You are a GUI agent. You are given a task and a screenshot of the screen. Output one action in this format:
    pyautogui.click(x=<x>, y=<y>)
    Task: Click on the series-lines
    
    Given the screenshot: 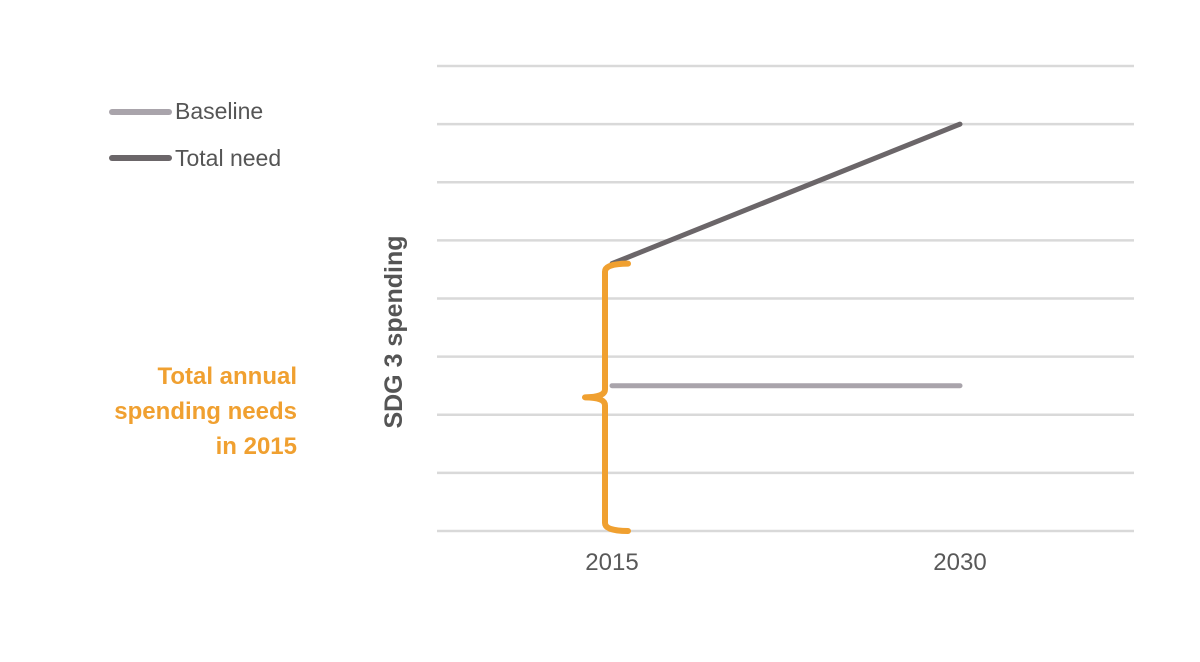 What is the action you would take?
    pyautogui.click(x=786, y=255)
    